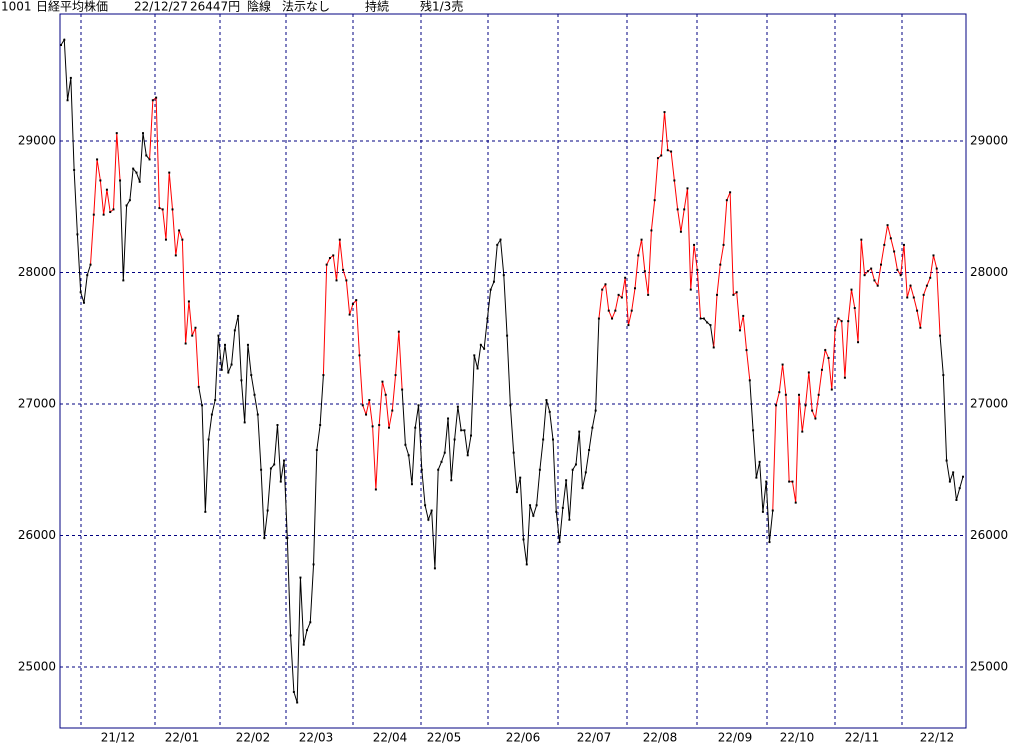 The width and height of the screenshot is (1024, 745). What do you see at coordinates (951, 418) in the screenshot?
I see `price-line` at bounding box center [951, 418].